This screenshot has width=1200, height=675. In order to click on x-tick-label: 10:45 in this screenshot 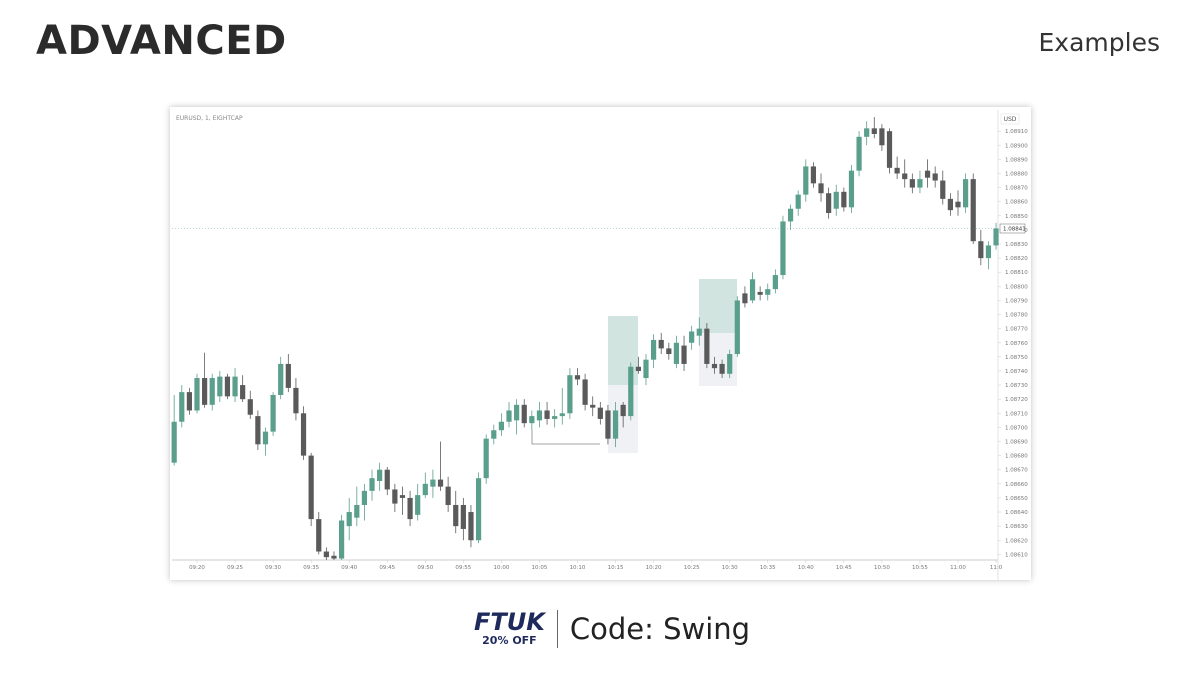, I will do `click(844, 568)`.